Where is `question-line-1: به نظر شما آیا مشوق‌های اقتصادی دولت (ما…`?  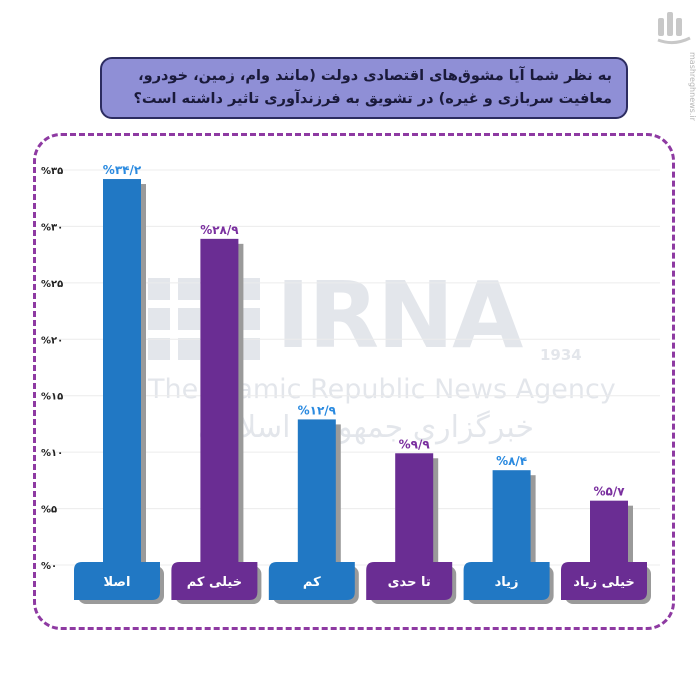
question-line-1: به نظر شما آیا مشوق‌های اقتصادی دولت (ما… is located at coordinates (375, 76).